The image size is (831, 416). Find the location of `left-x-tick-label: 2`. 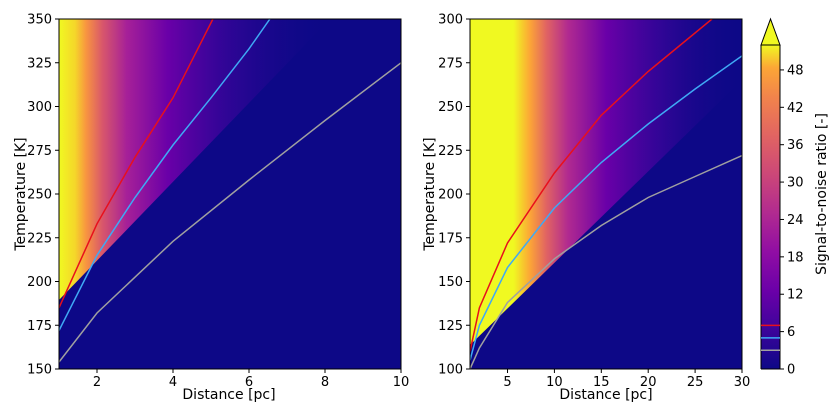

left-x-tick-label: 2 is located at coordinates (97, 382).